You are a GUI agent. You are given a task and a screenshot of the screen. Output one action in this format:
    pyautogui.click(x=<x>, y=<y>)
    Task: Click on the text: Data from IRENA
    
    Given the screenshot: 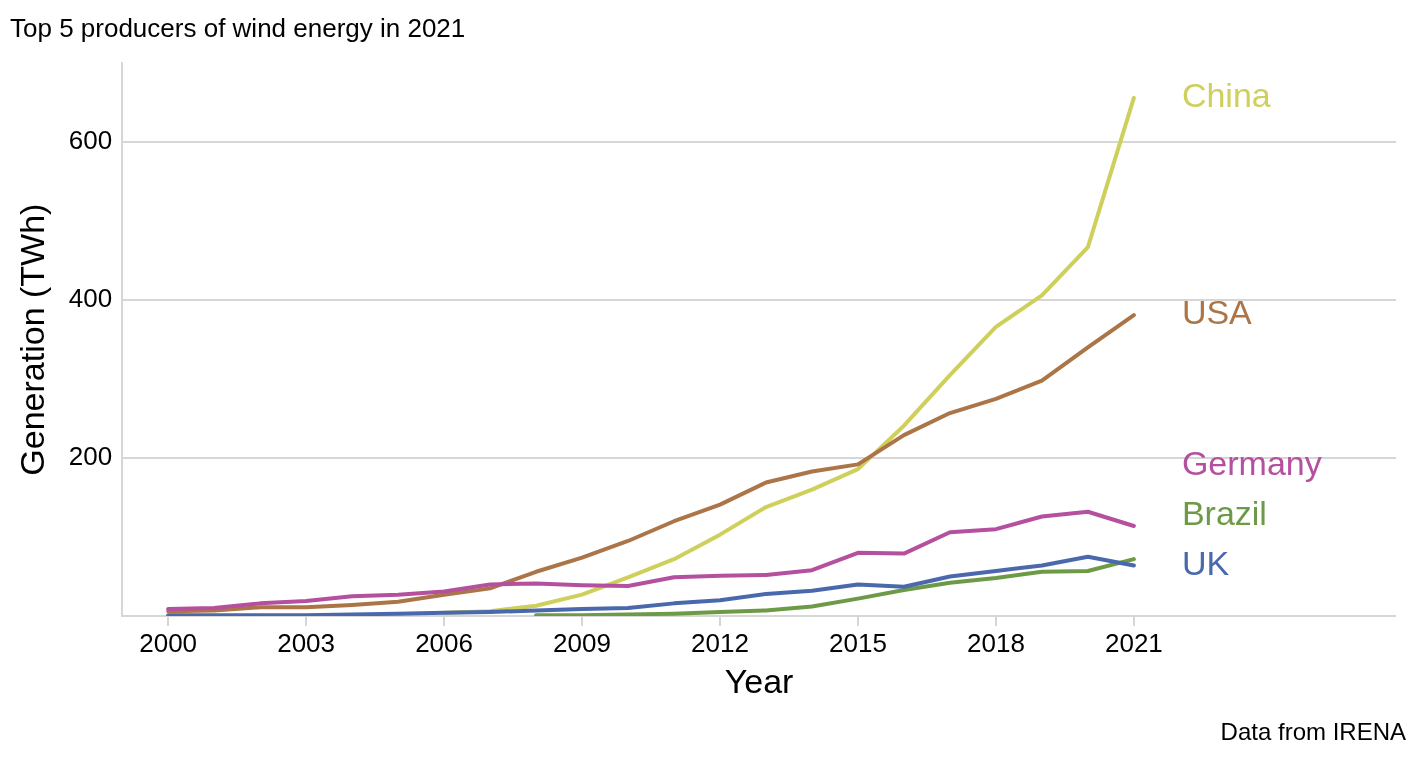 What is the action you would take?
    pyautogui.click(x=1313, y=731)
    